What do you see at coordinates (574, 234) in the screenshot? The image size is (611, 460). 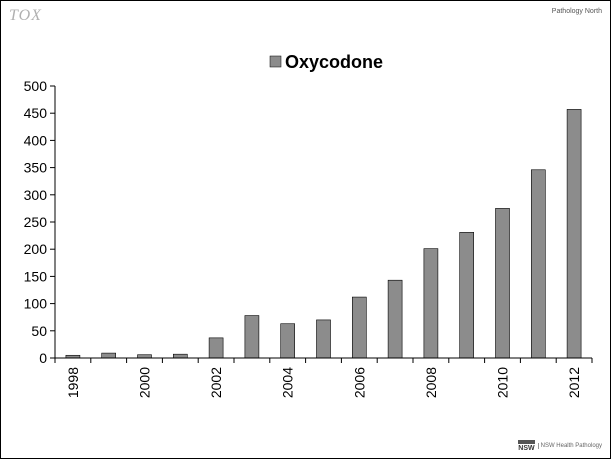 I see `bar-2012` at bounding box center [574, 234].